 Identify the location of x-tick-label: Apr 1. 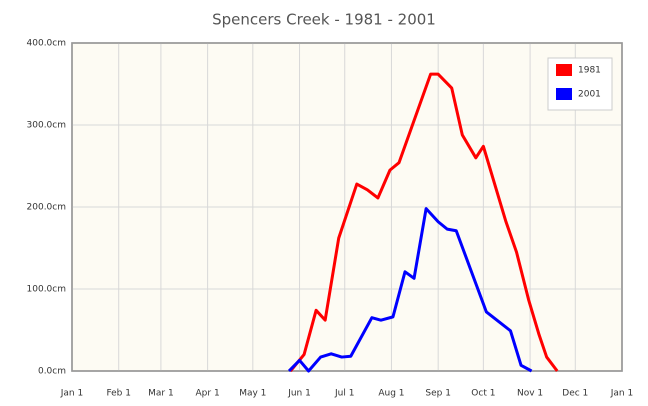
(208, 394).